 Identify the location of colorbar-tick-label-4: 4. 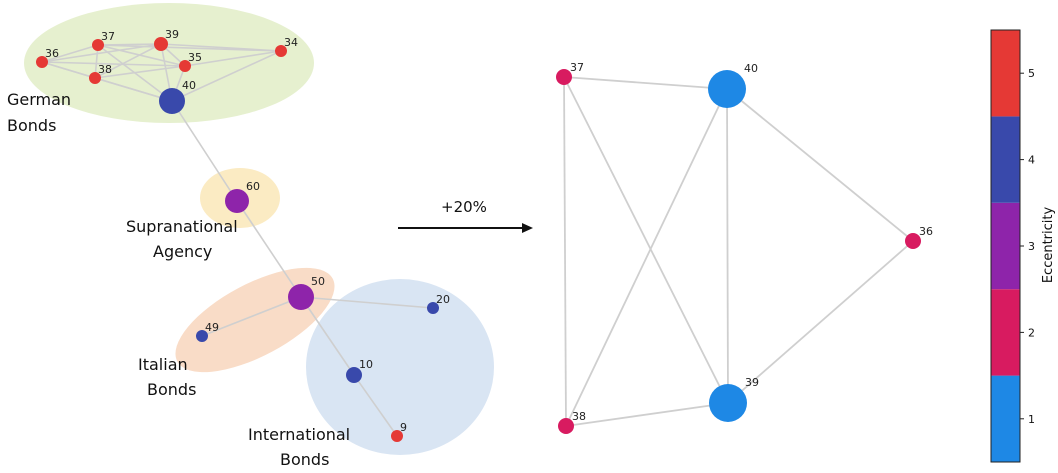
(1031, 160).